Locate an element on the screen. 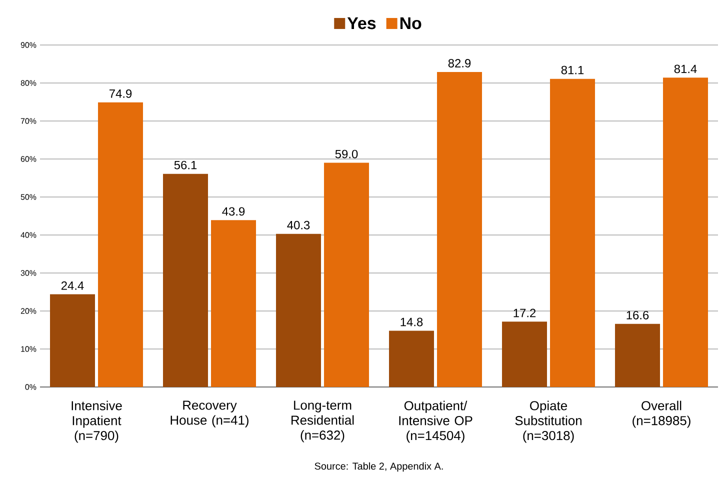 The image size is (720, 481). data-label: 43.9 is located at coordinates (233, 211).